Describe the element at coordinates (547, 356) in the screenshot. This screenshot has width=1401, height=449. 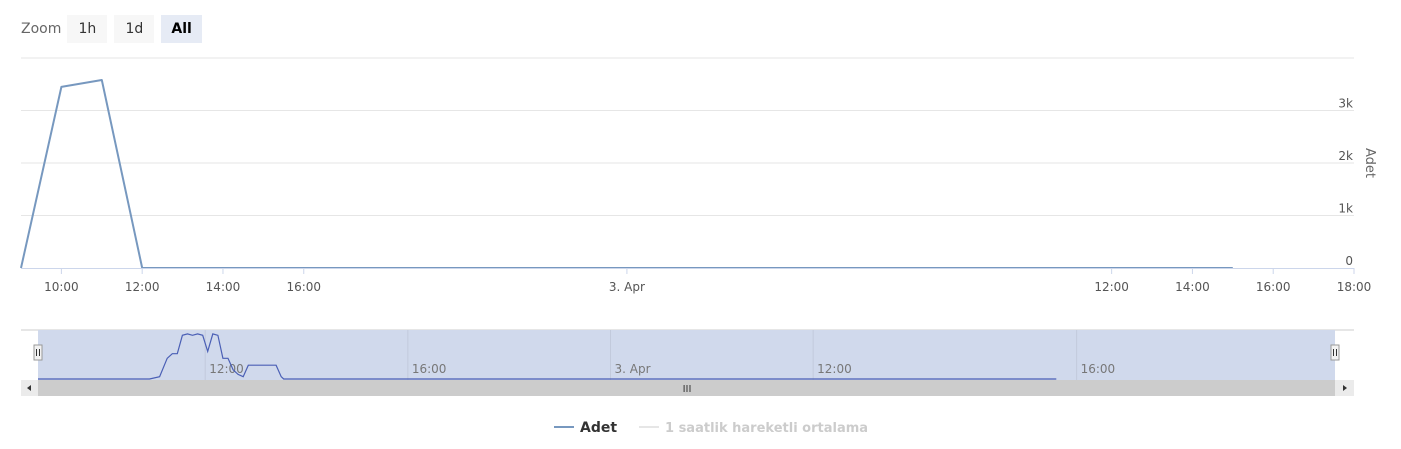
I see `navigator-series-line` at that location.